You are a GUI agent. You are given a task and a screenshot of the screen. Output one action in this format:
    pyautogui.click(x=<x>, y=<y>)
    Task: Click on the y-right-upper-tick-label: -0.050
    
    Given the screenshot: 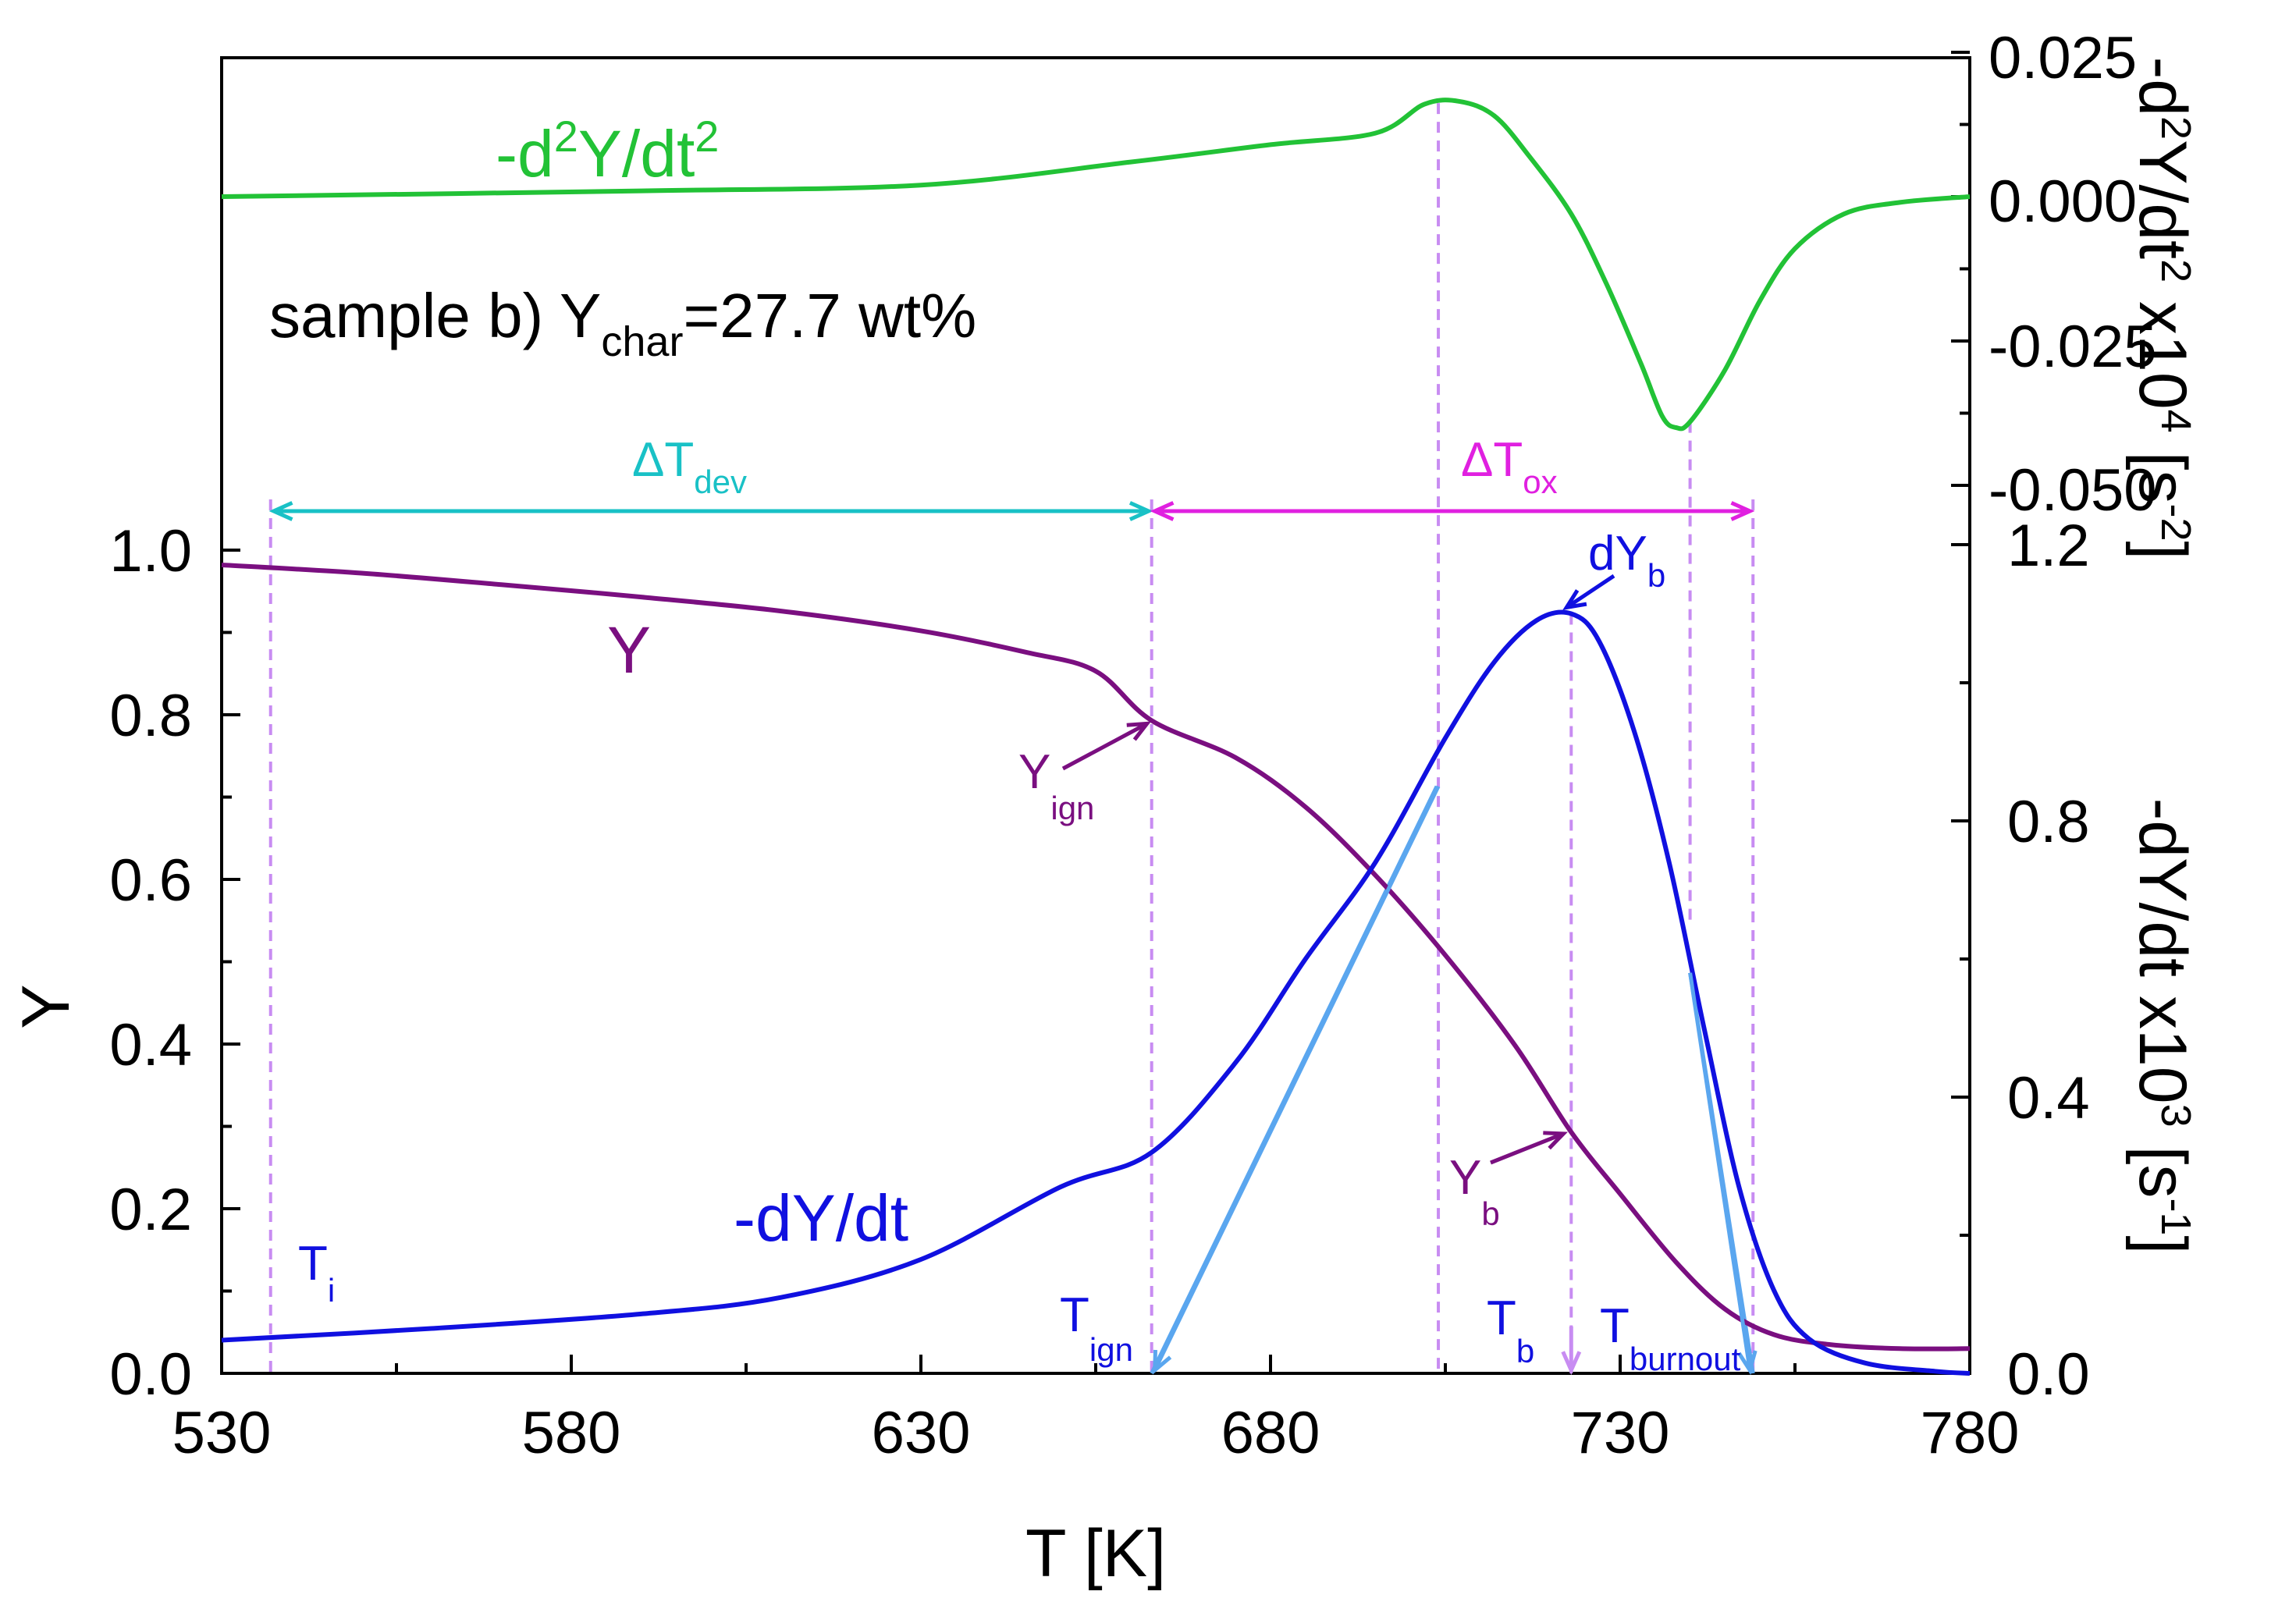 What is the action you would take?
    pyautogui.click(x=2073, y=490)
    